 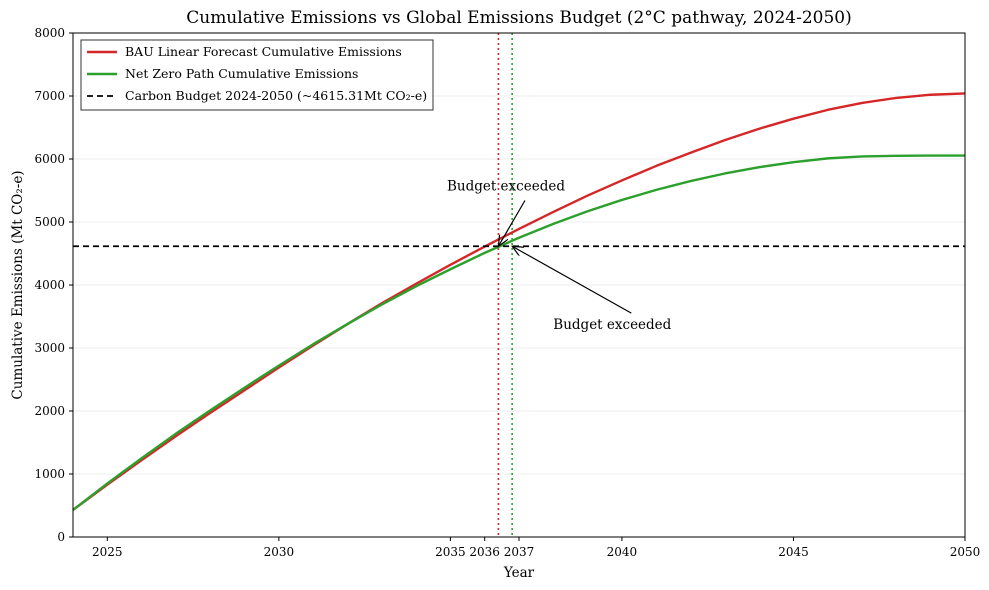 I want to click on y-tick-label: 1000, so click(x=49, y=474).